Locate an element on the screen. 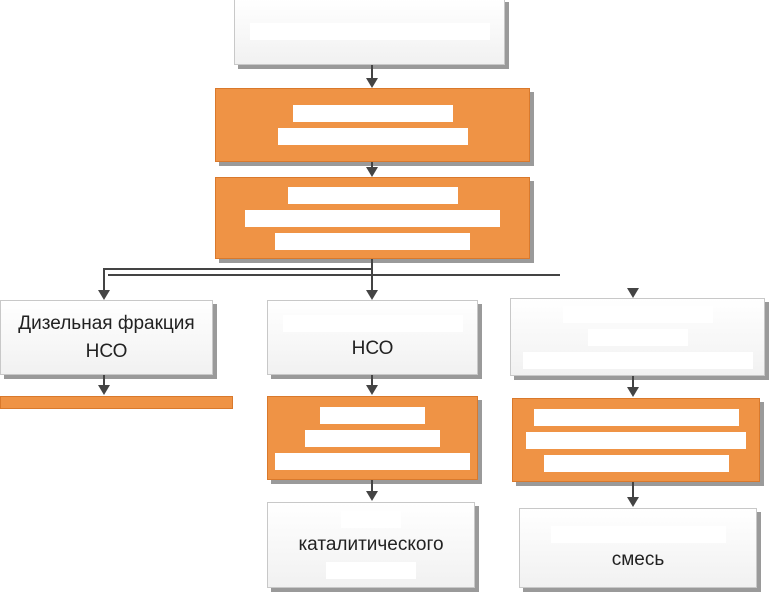 Image resolution: width=771 pixels, height=594 pixels. node-catalytic-cracking: каталитического is located at coordinates (371, 545).